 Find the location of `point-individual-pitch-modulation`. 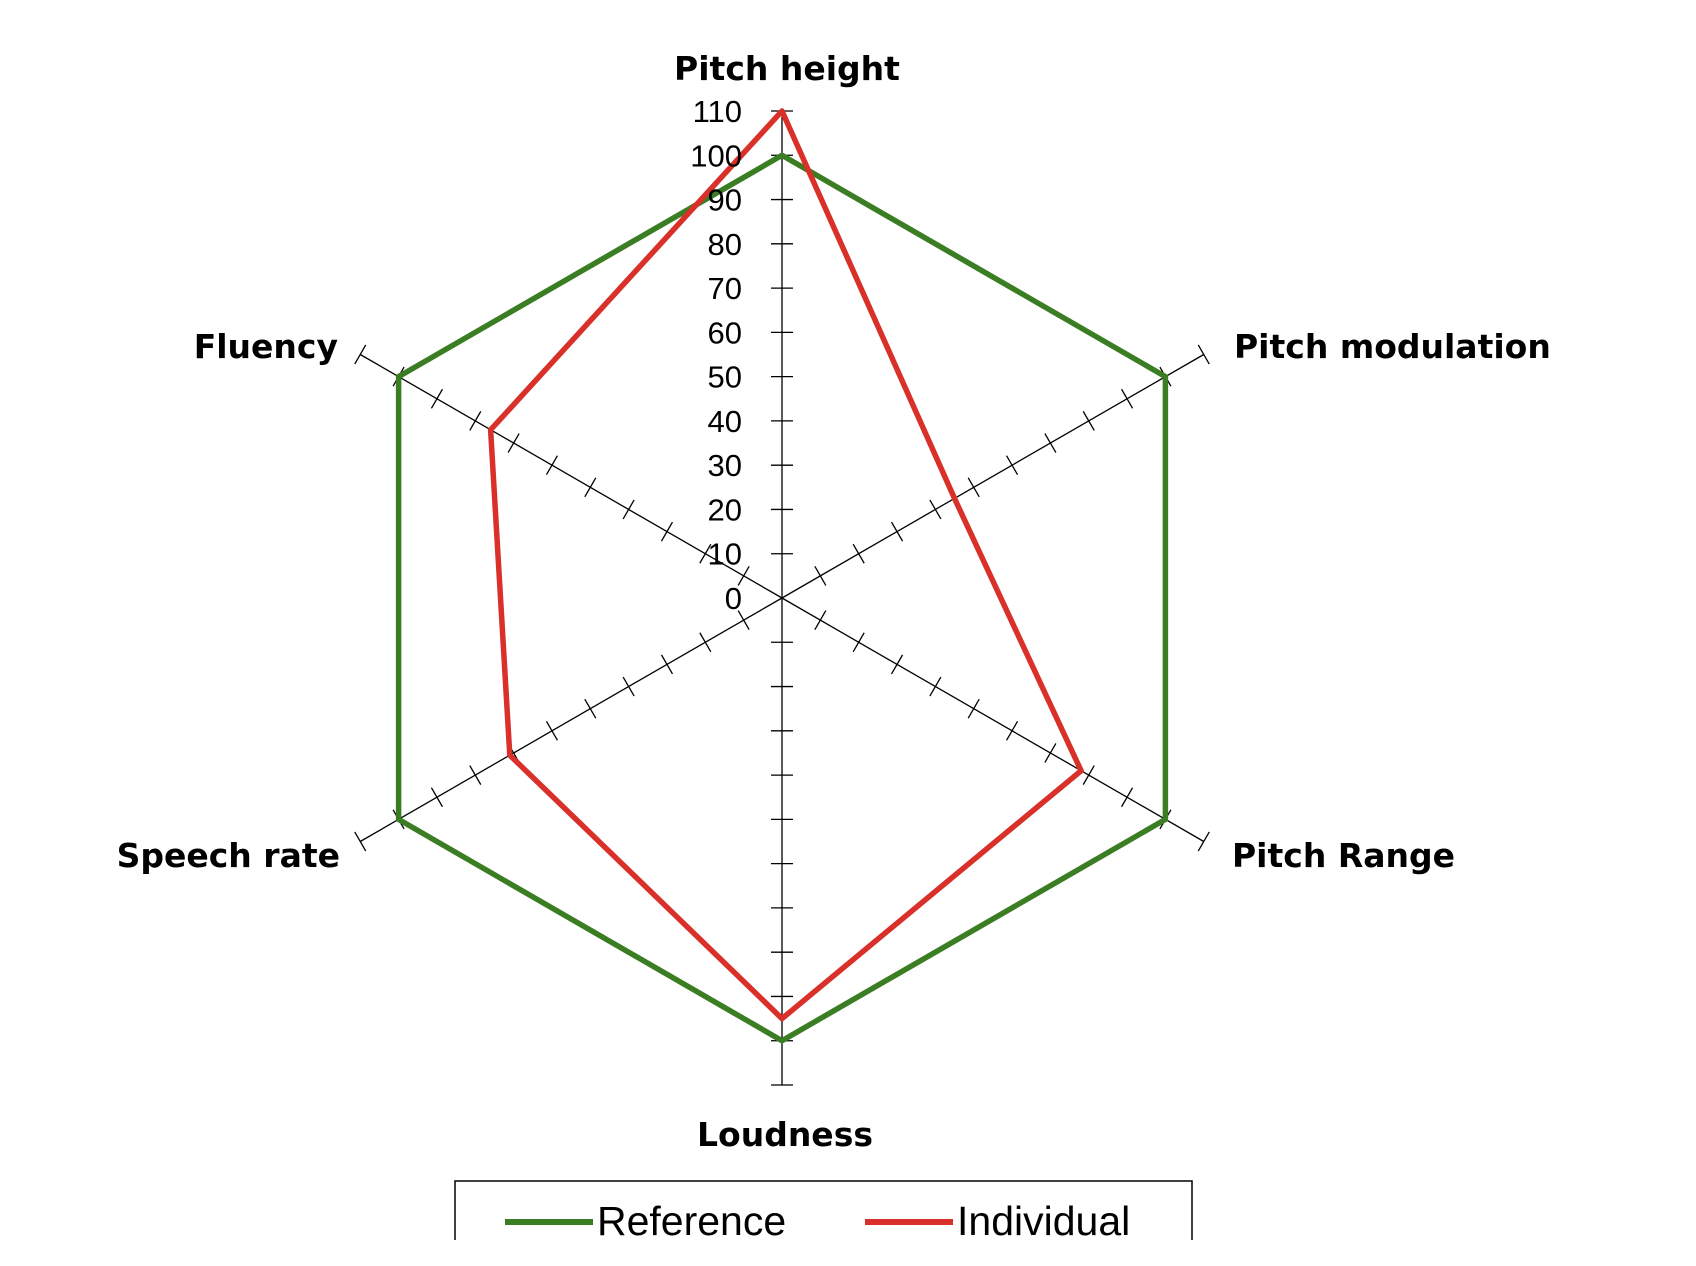

point-individual-pitch-modulation is located at coordinates (955, 498).